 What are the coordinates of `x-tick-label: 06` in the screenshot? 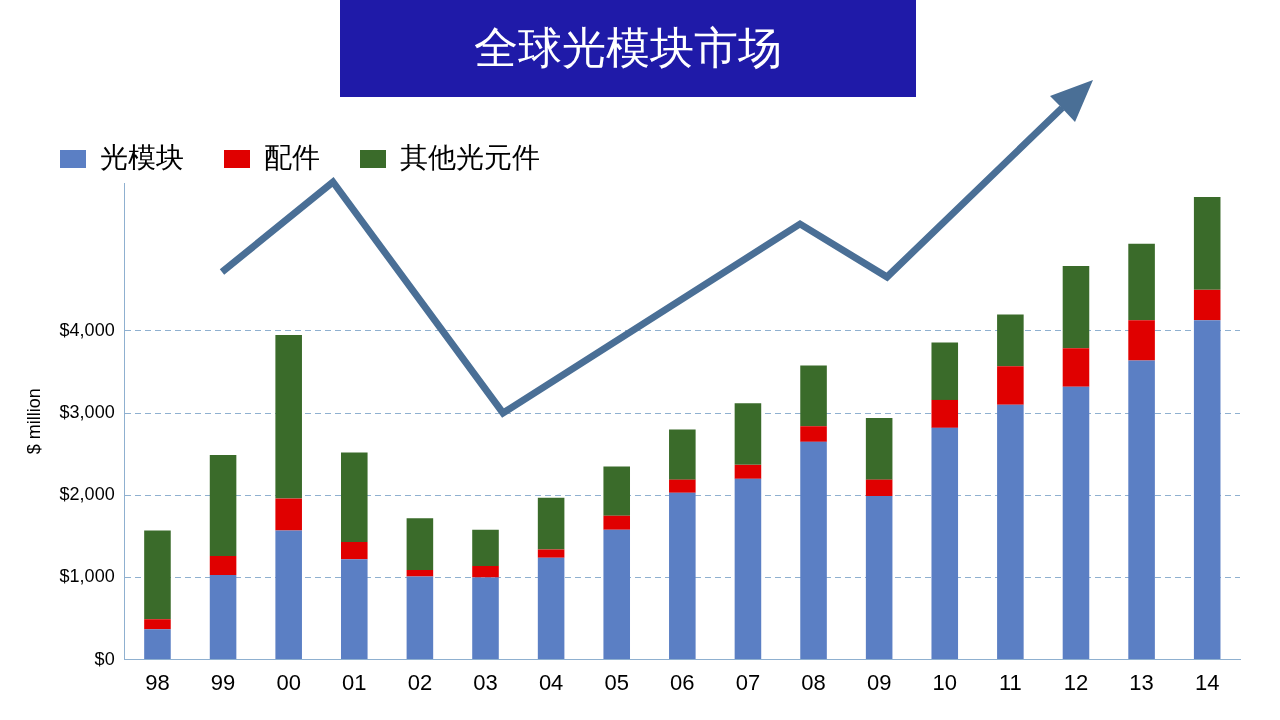 It's located at (682, 682).